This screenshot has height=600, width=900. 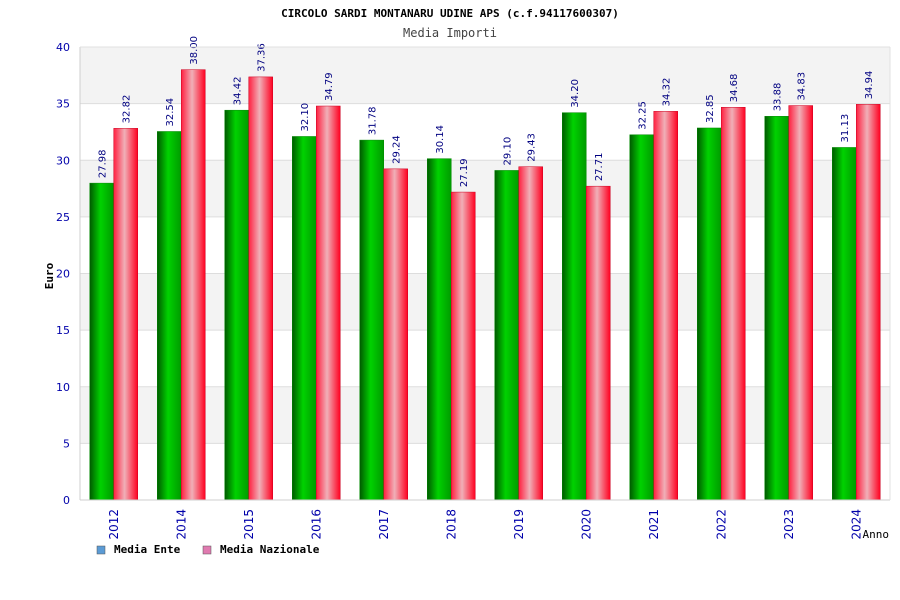 What do you see at coordinates (856, 524) in the screenshot?
I see `x-tick-label: 2024` at bounding box center [856, 524].